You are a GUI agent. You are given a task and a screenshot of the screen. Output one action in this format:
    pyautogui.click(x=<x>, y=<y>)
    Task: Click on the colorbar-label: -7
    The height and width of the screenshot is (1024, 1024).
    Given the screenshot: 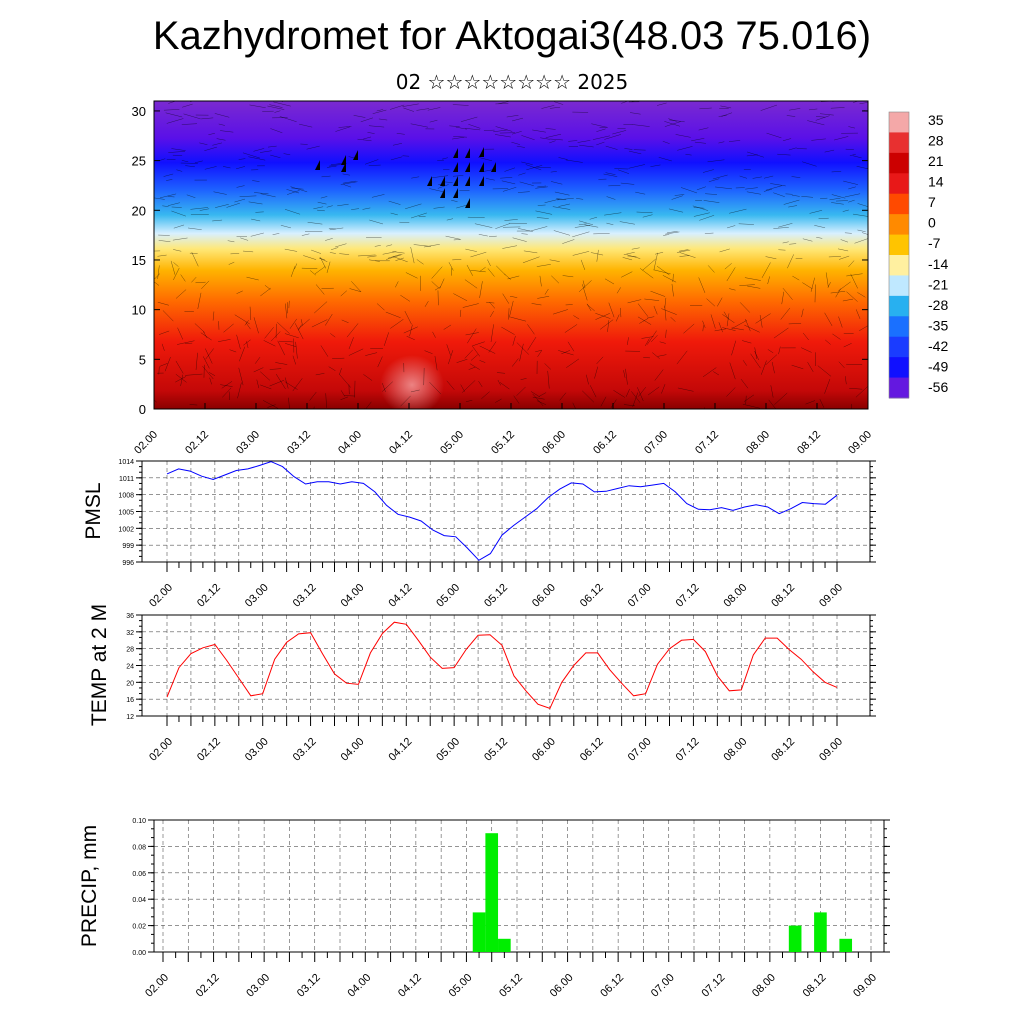 What is the action you would take?
    pyautogui.click(x=934, y=243)
    